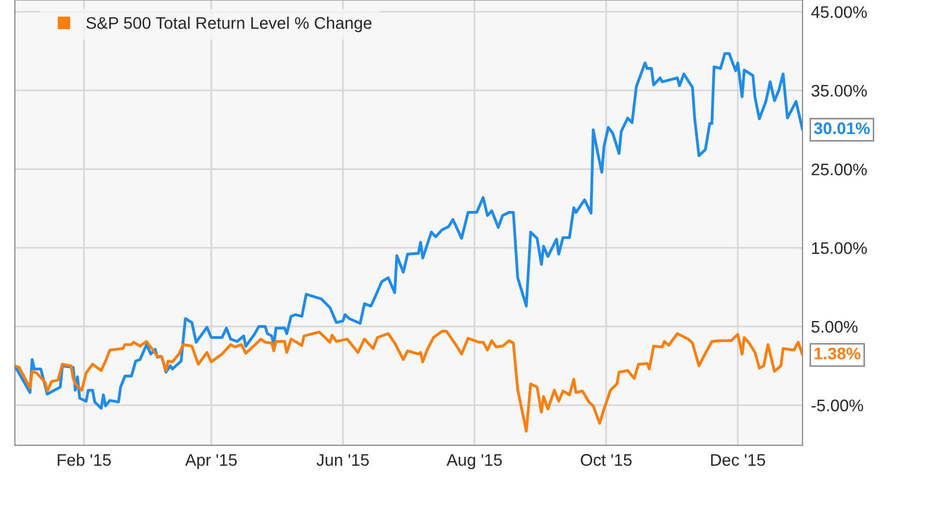 The image size is (931, 506). What do you see at coordinates (837, 354) in the screenshot?
I see `annotation: 1.38%` at bounding box center [837, 354].